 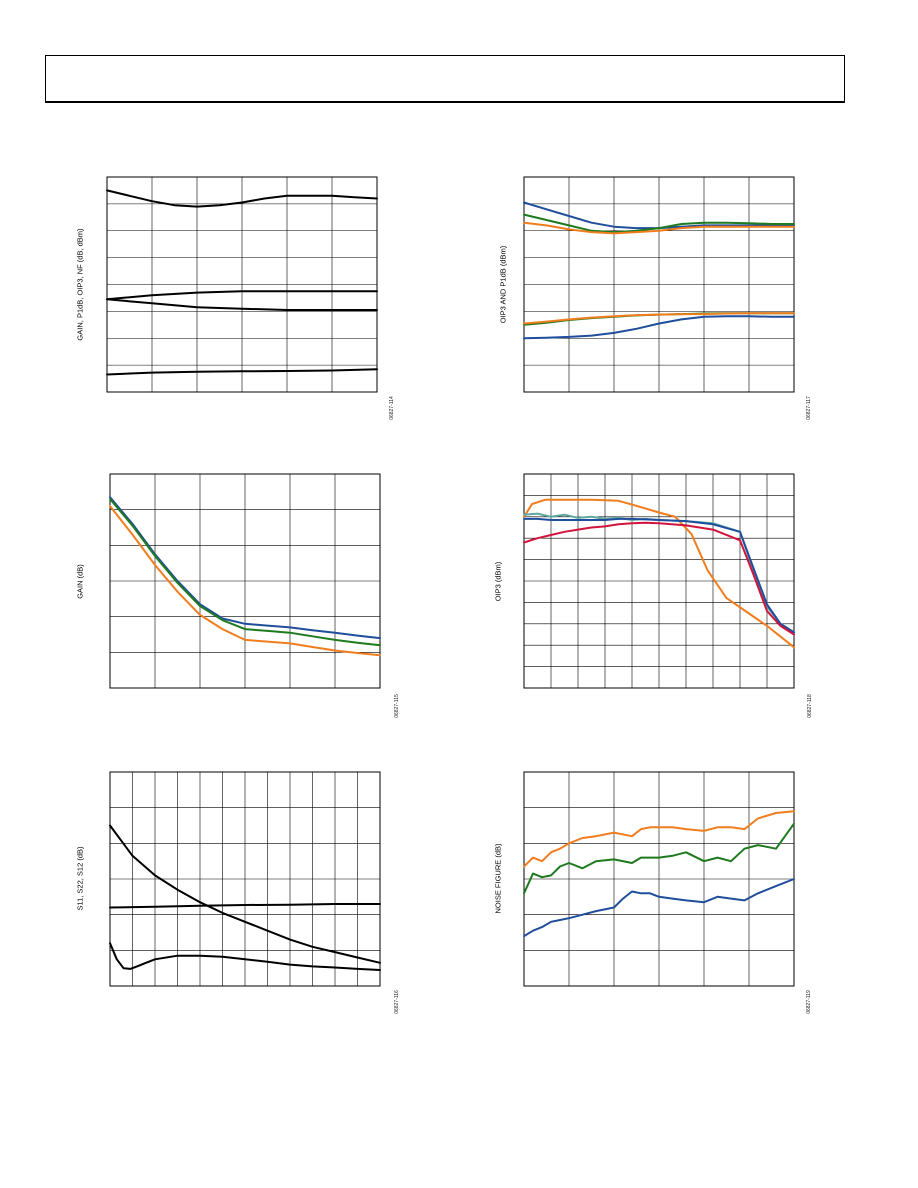 I want to click on page-header-box, so click(x=445, y=79).